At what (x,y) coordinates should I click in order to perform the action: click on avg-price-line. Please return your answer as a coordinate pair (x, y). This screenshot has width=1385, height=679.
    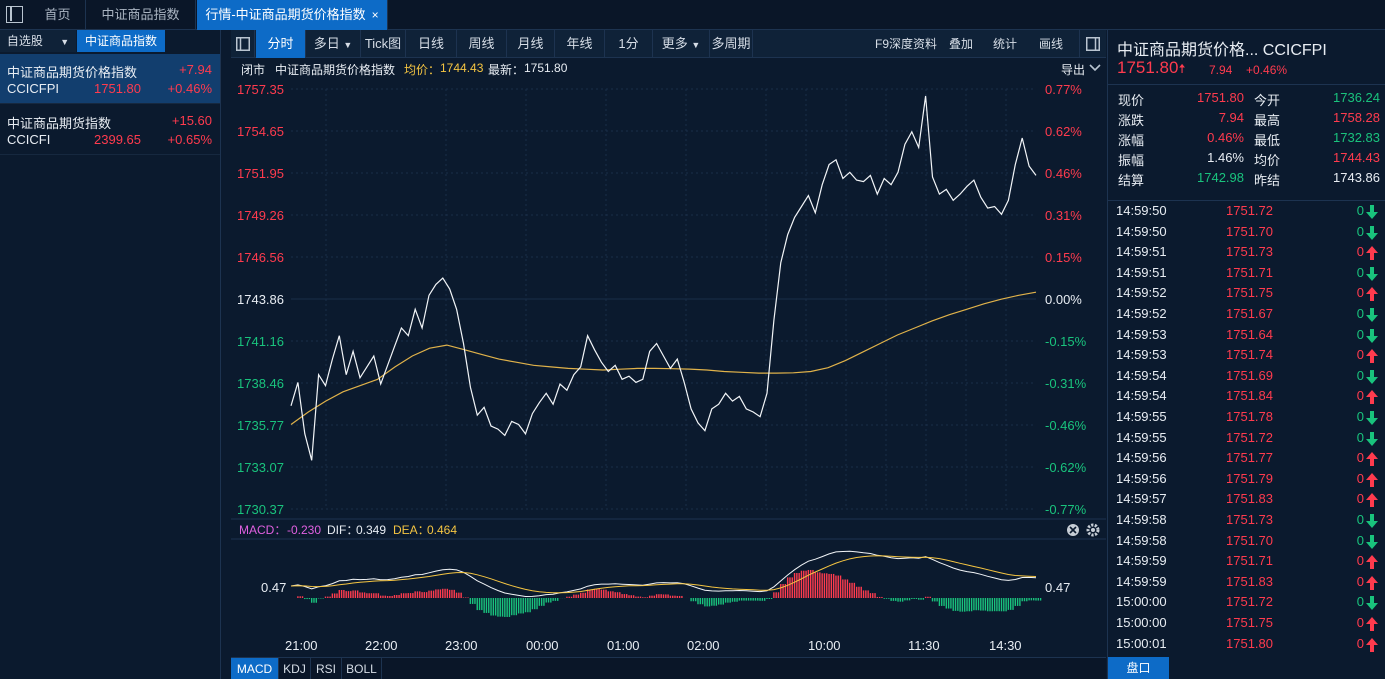
    Looking at the image, I should click on (663, 358).